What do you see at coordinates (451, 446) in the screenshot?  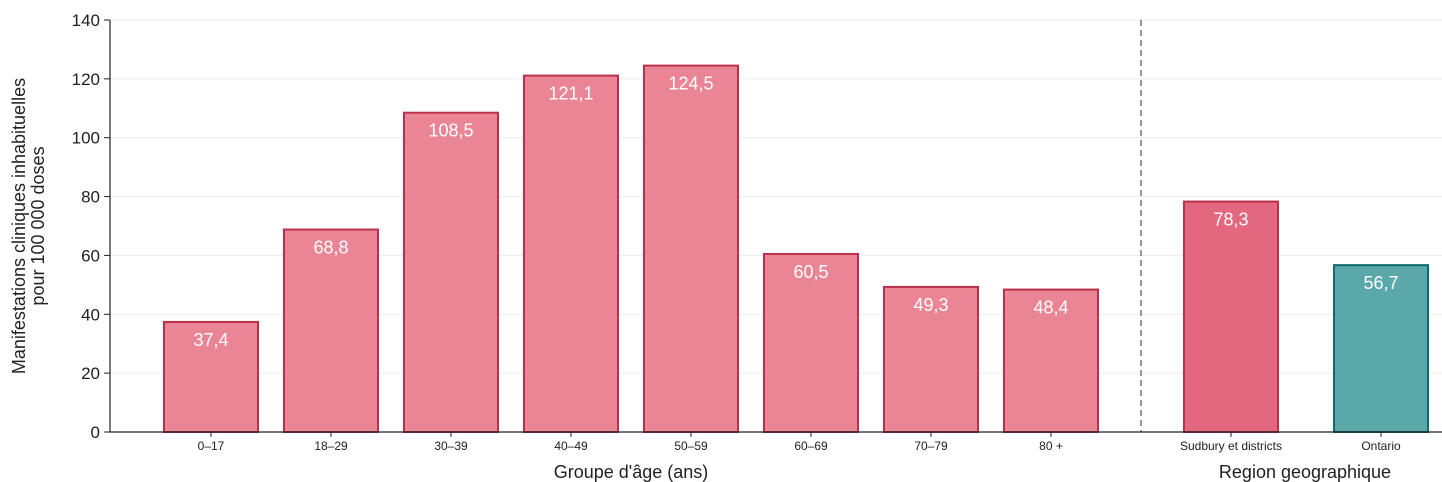 I see `x-tick-label: 30–39` at bounding box center [451, 446].